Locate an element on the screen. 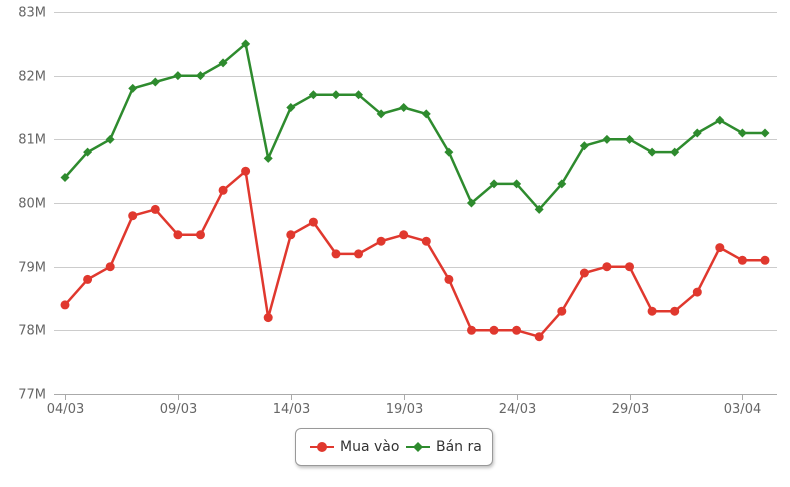 The width and height of the screenshot is (790, 487). legend-item-mua-vao: Mua vào is located at coordinates (354, 447).